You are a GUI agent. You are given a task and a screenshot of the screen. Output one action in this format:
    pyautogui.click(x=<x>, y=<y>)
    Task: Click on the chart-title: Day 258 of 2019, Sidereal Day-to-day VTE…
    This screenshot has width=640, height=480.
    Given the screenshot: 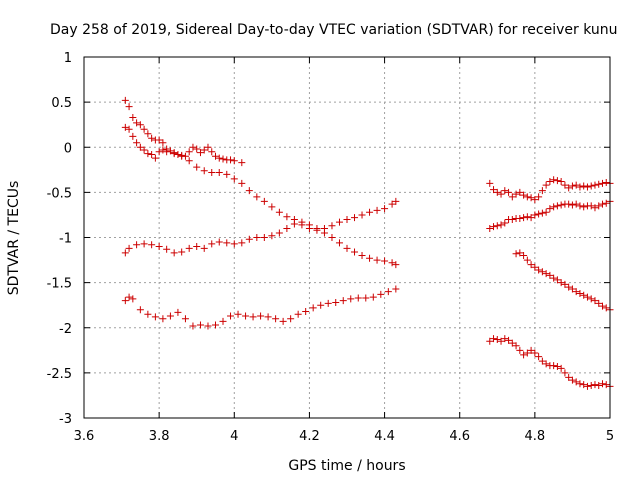 What is the action you would take?
    pyautogui.click(x=334, y=30)
    